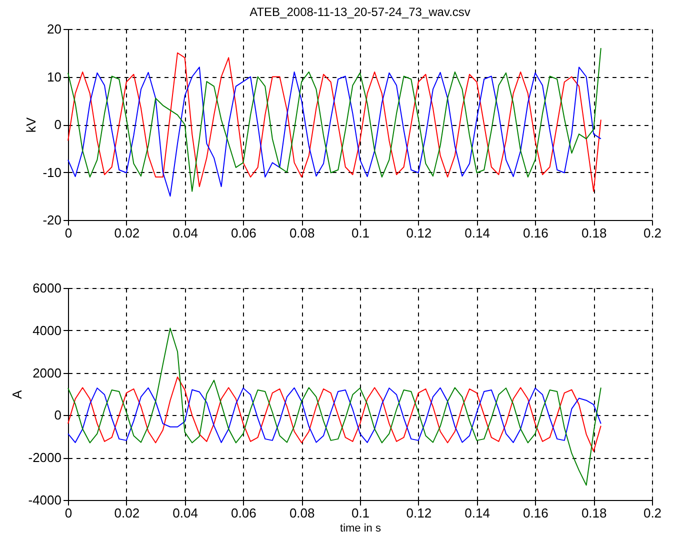 This screenshot has height=546, width=688. What do you see at coordinates (47, 372) in the screenshot?
I see `y-tick-label: 2000` at bounding box center [47, 372].